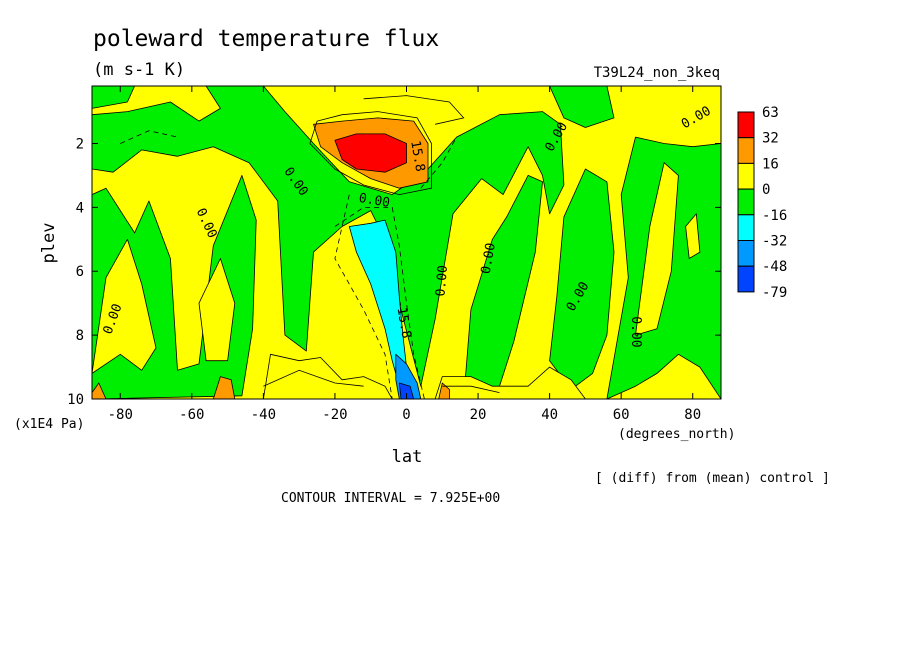 The width and height of the screenshot is (904, 654). What do you see at coordinates (657, 249) in the screenshot?
I see `region-yellow-channel-east` at bounding box center [657, 249].